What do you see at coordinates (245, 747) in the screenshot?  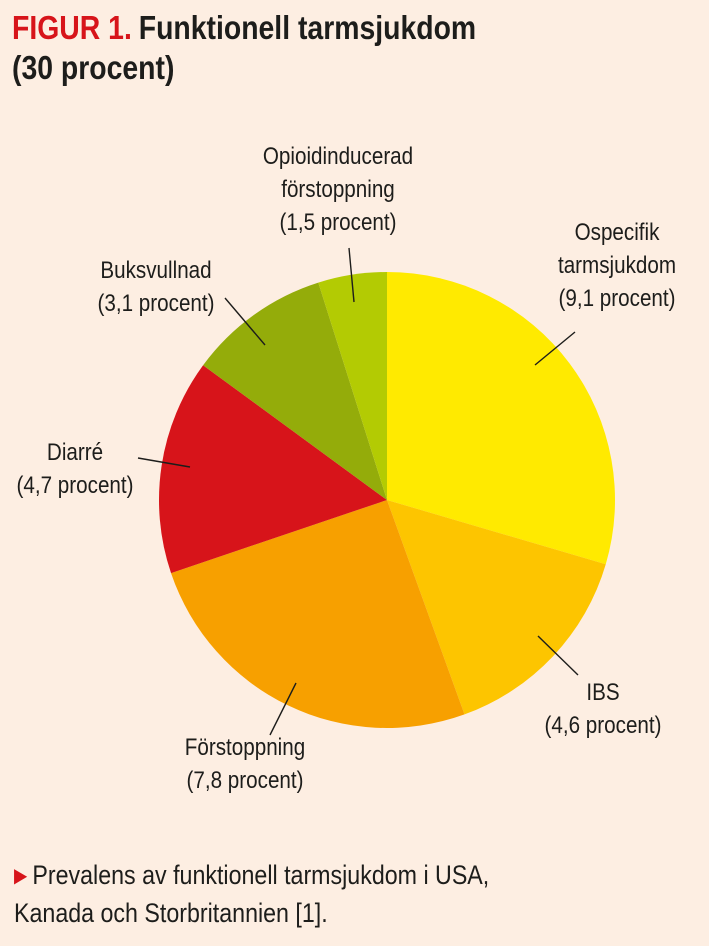 I see `slice-label-line: Förstoppning` at bounding box center [245, 747].